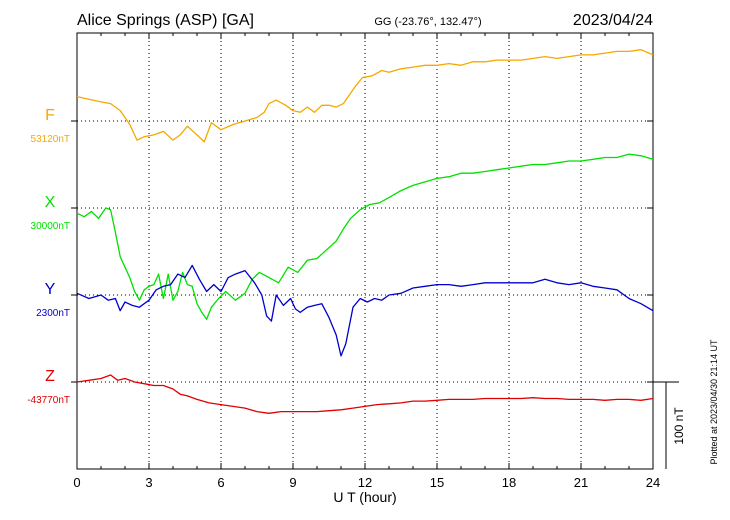  Describe the element at coordinates (714, 402) in the screenshot. I see `plotted-timestamp: Plotted at 2023/04/30 21:14 UT` at that location.